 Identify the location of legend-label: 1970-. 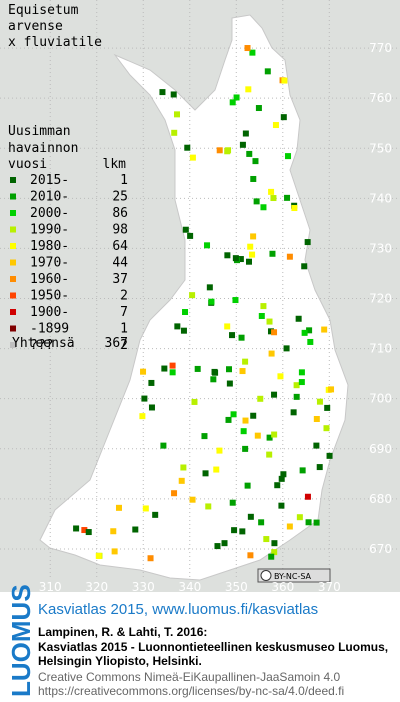
(49, 263).